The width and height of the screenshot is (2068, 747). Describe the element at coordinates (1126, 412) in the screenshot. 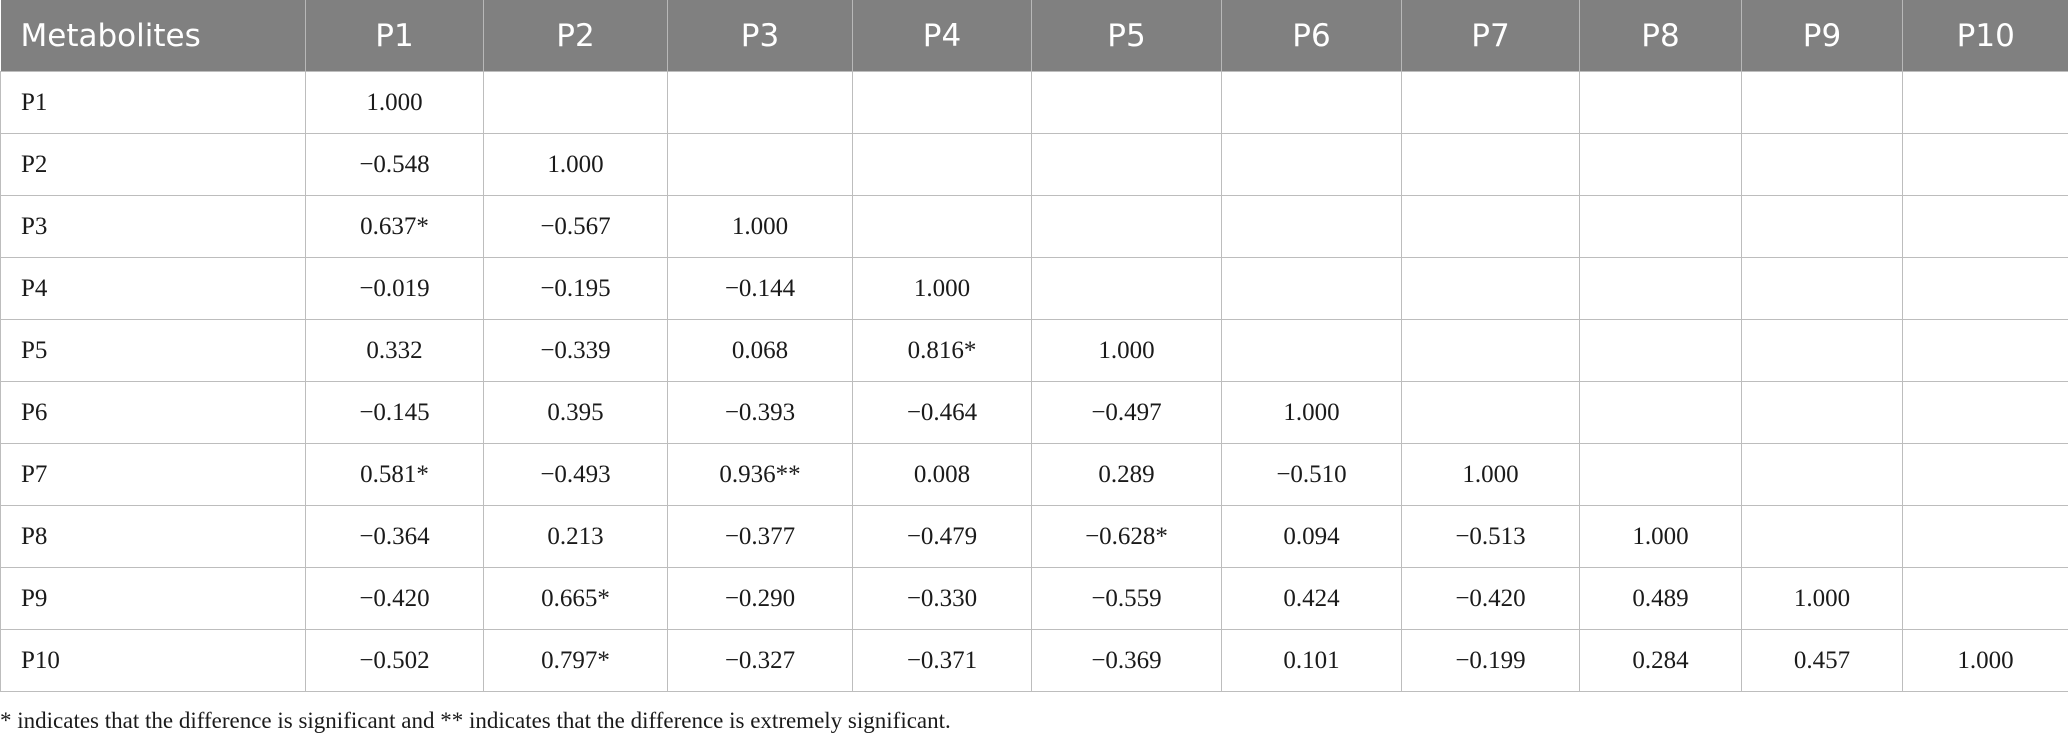

I see `cell: −0.497` at that location.